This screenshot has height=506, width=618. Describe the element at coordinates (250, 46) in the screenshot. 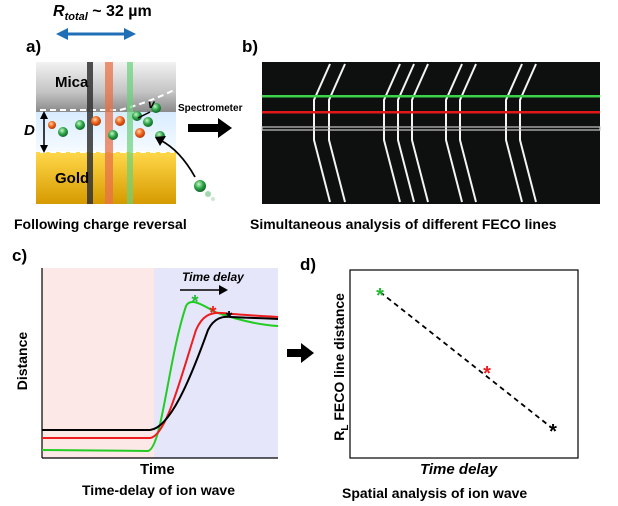

I see `panel-b-letter: b)` at that location.